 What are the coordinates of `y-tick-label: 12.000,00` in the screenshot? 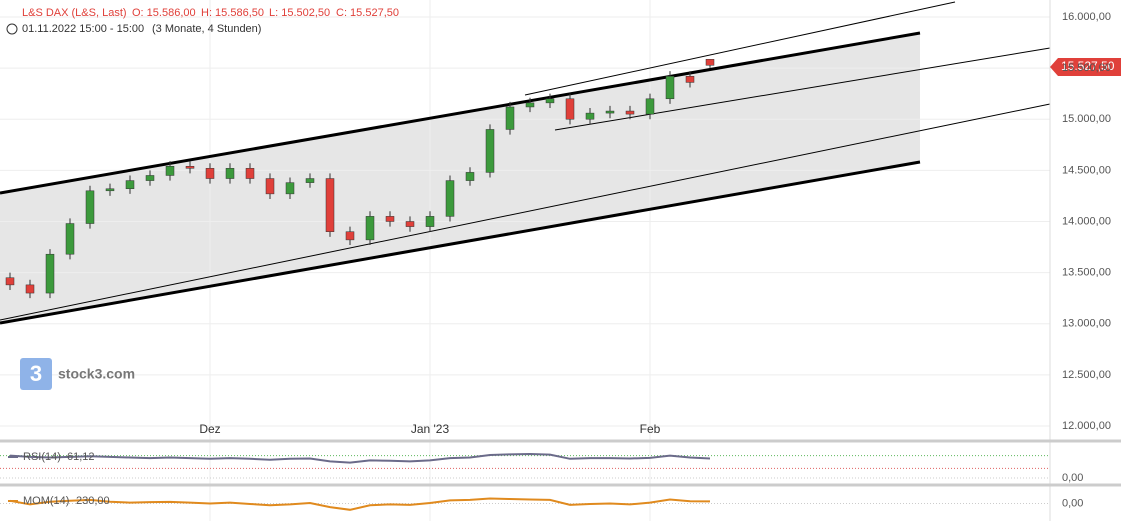 It's located at (1086, 426).